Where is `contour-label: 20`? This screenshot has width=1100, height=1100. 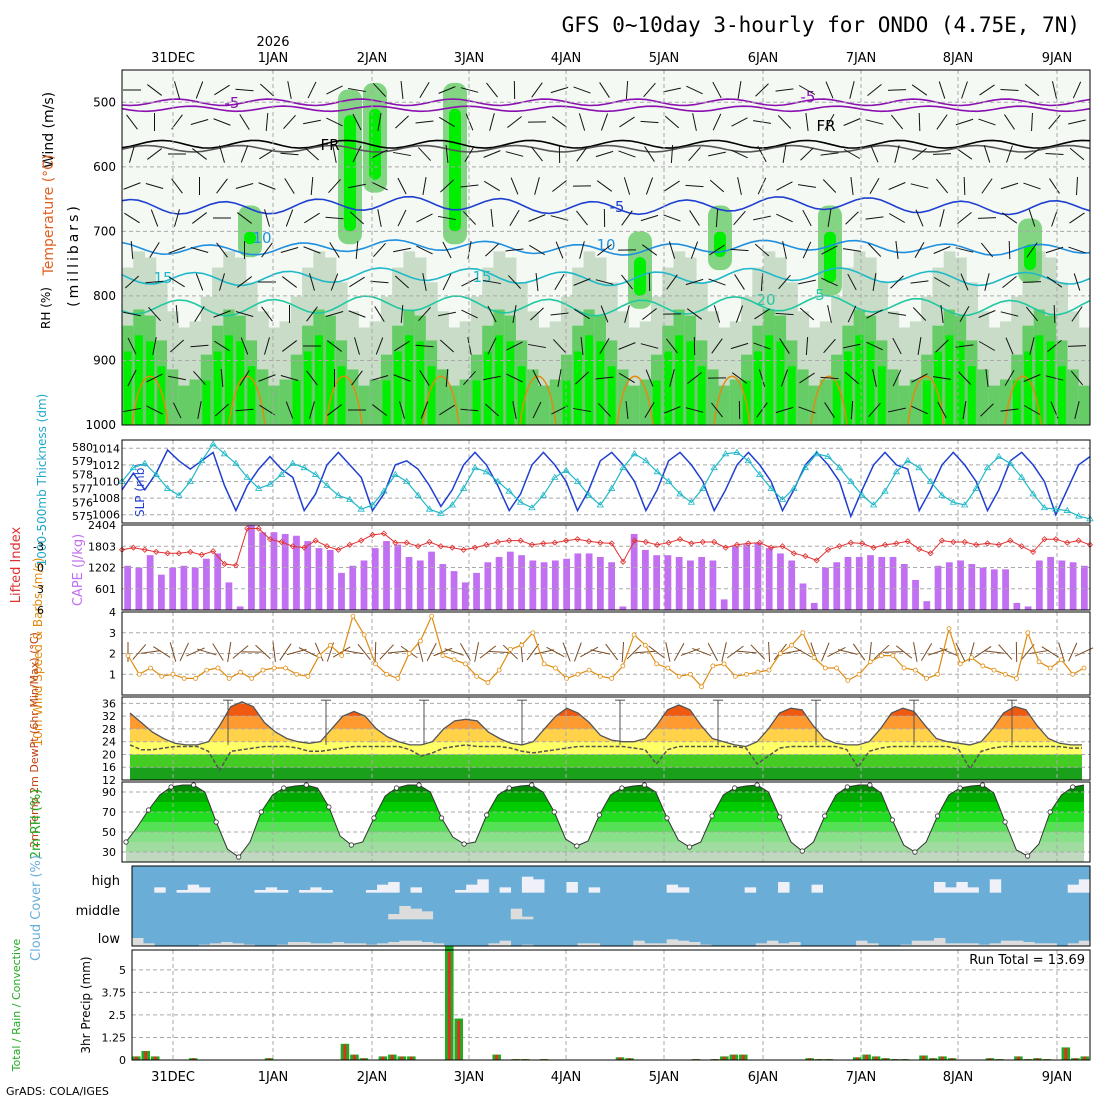
contour-label: 20 is located at coordinates (765, 300).